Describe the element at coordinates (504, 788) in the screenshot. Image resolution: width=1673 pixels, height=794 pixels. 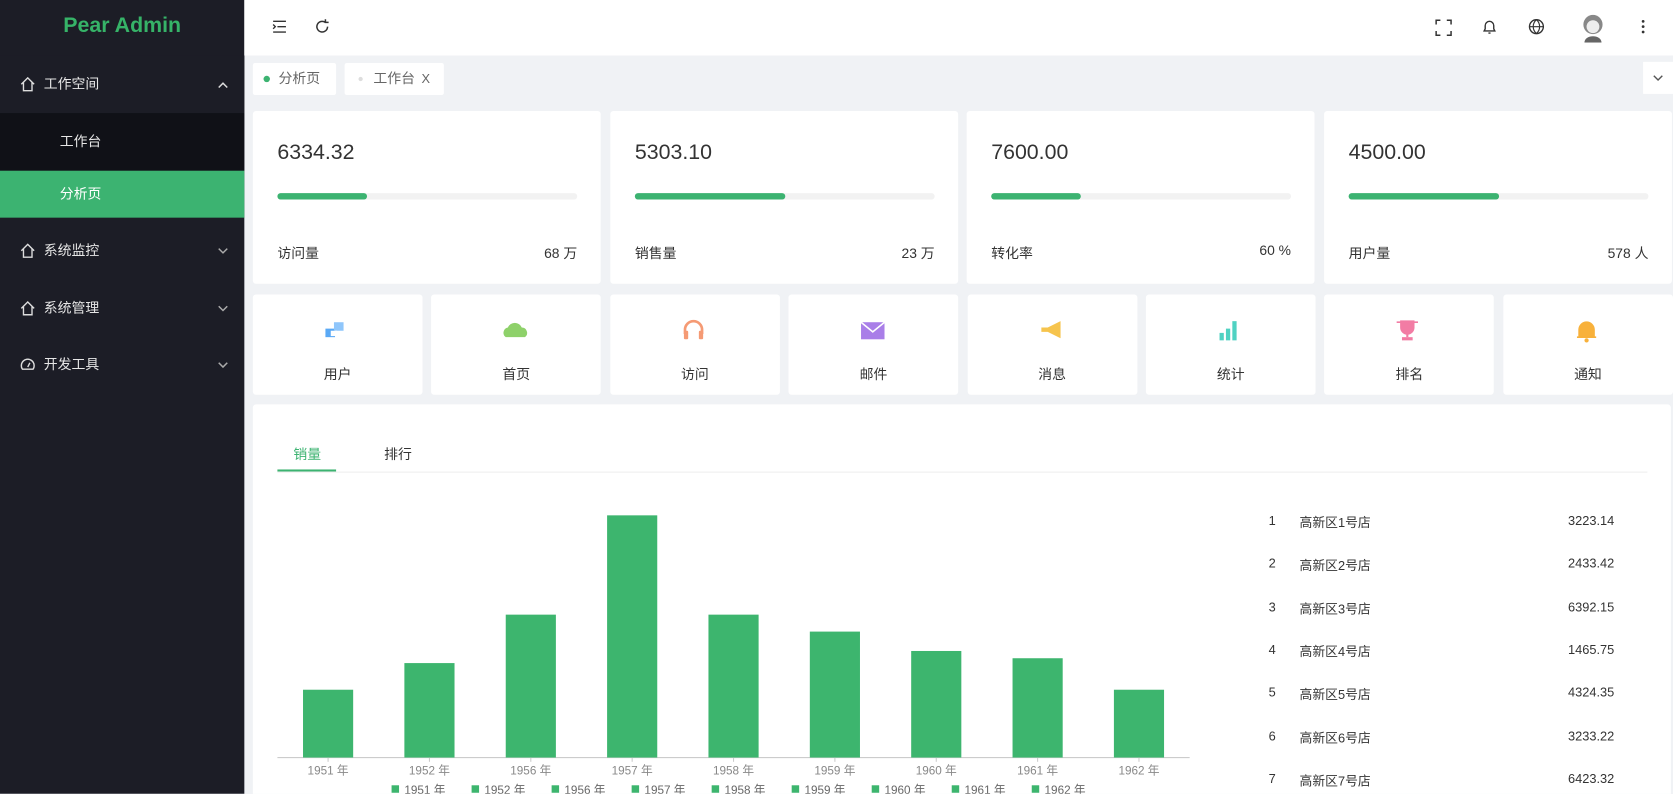
I see `legend-label: 1952 年` at that location.